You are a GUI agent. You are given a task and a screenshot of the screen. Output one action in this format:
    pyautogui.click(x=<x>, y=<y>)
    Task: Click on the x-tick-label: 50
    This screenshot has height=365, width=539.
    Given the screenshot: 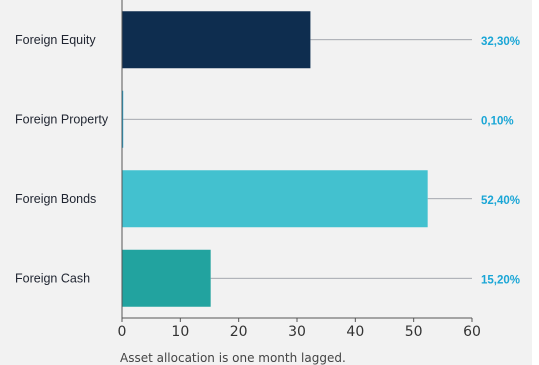 What is the action you would take?
    pyautogui.click(x=414, y=332)
    